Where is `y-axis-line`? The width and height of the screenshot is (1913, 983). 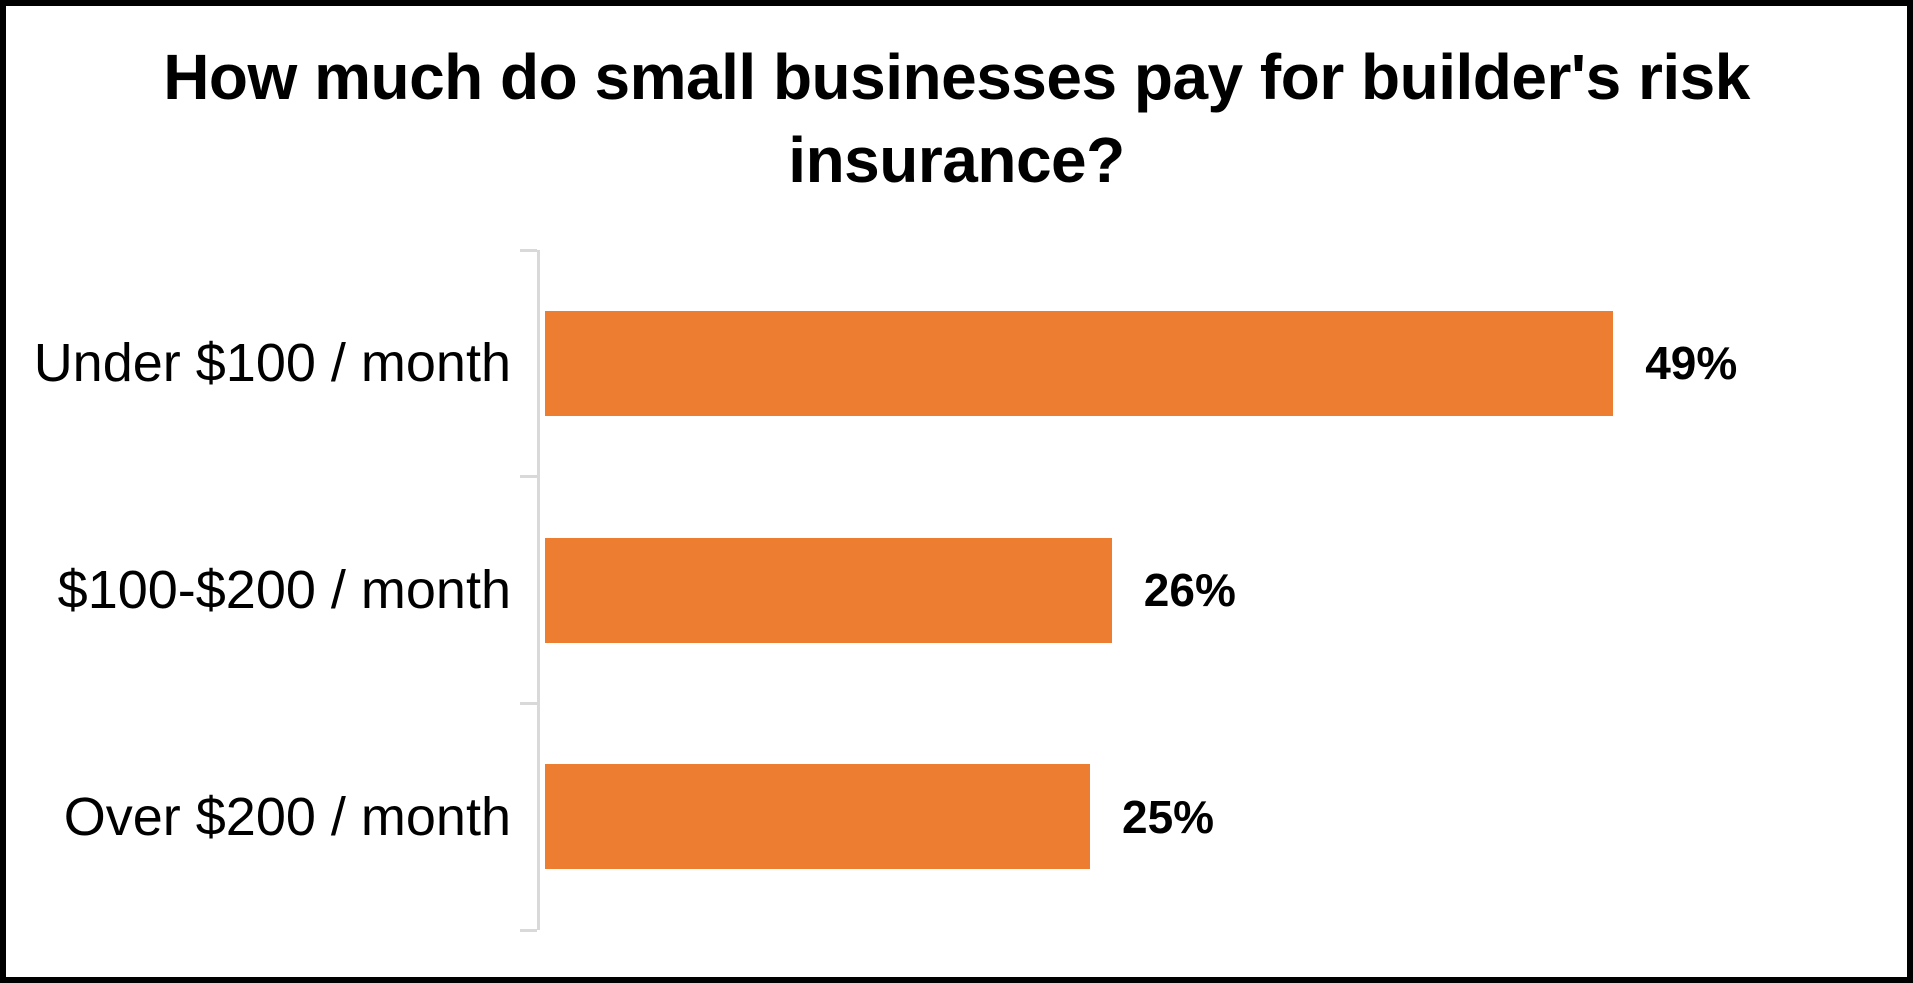
y-axis-line is located at coordinates (538, 590).